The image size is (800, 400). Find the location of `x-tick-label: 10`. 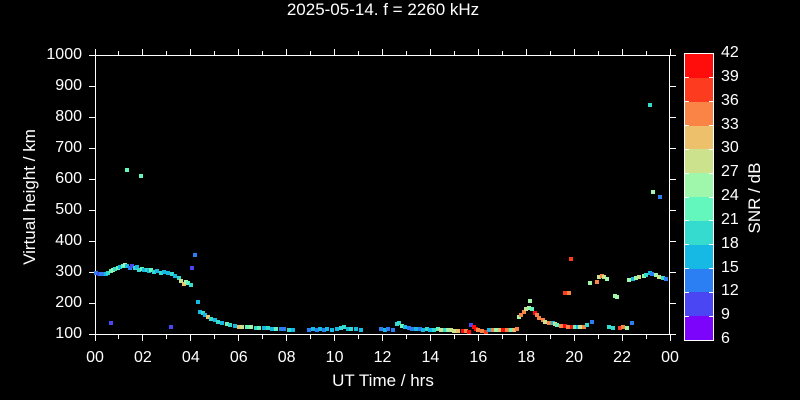

x-tick-label: 10 is located at coordinates (334, 357).